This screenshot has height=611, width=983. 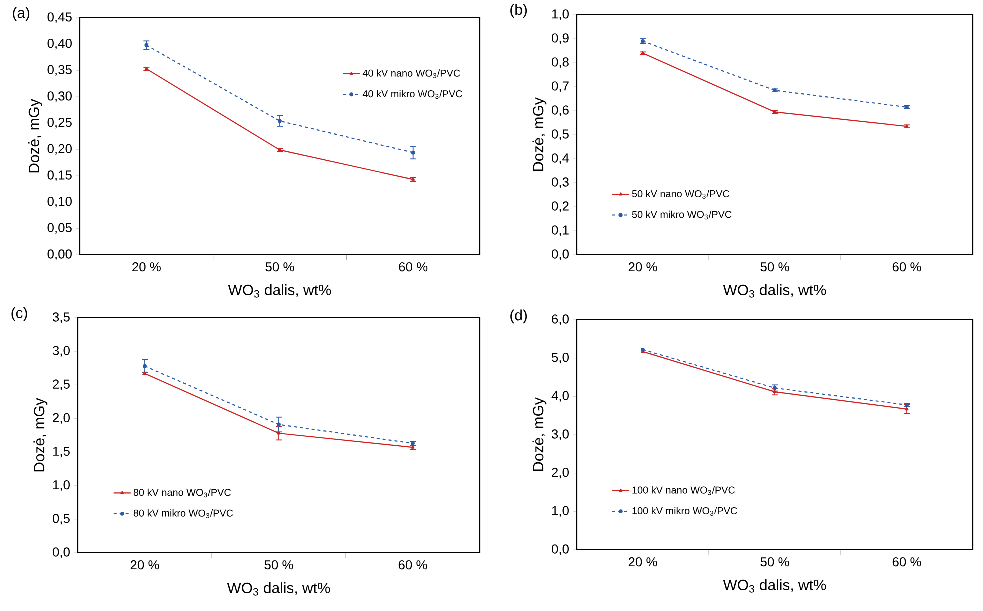 What do you see at coordinates (560, 396) in the screenshot?
I see `y-tick-label: 4,0` at bounding box center [560, 396].